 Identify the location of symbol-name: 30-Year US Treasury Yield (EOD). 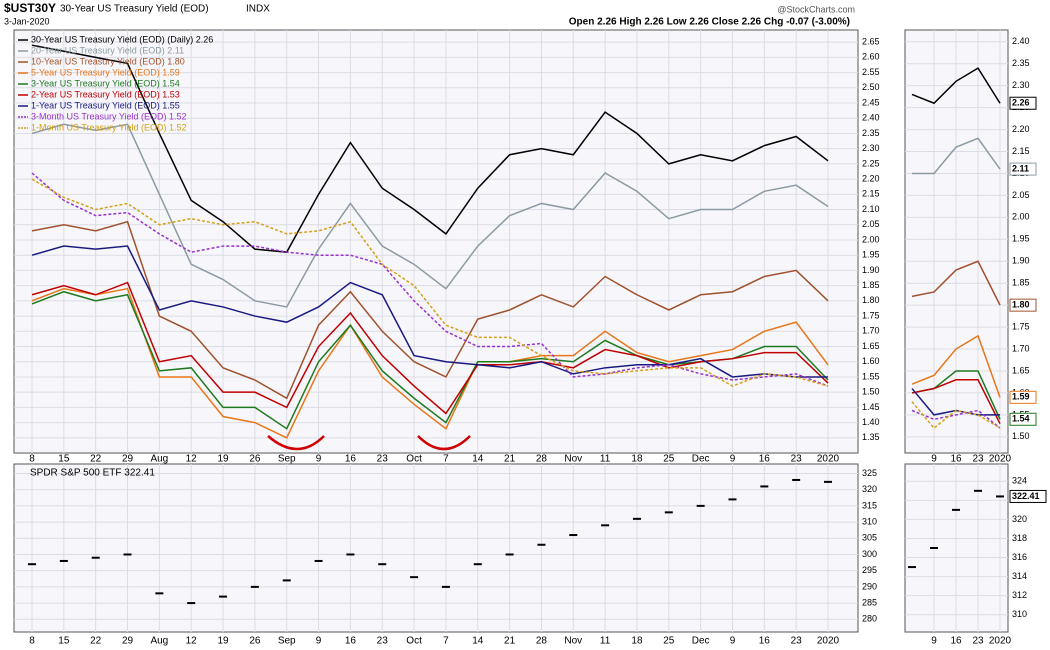
(134, 9).